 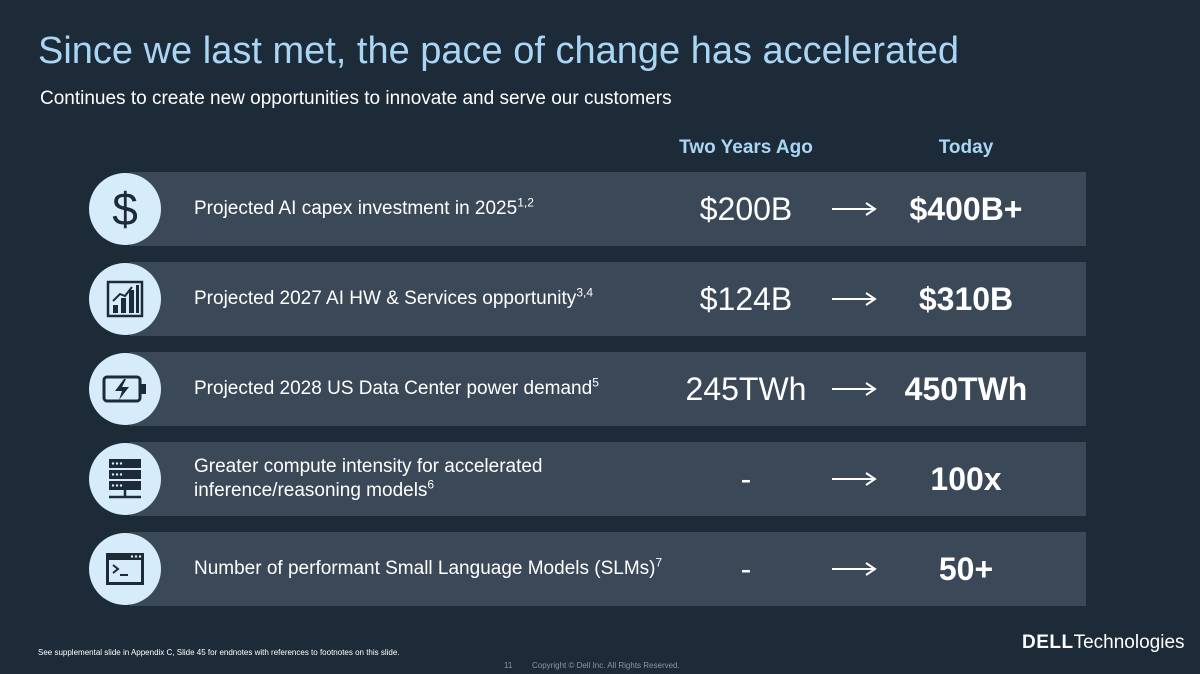 What do you see at coordinates (966, 298) in the screenshot?
I see `metric-after-value: $310B` at bounding box center [966, 298].